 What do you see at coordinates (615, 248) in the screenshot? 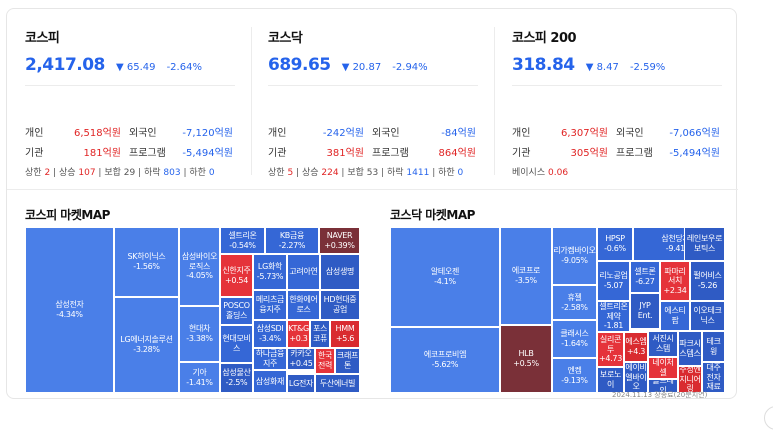
I see `treemap-cell-change: -0.6%` at bounding box center [615, 248].